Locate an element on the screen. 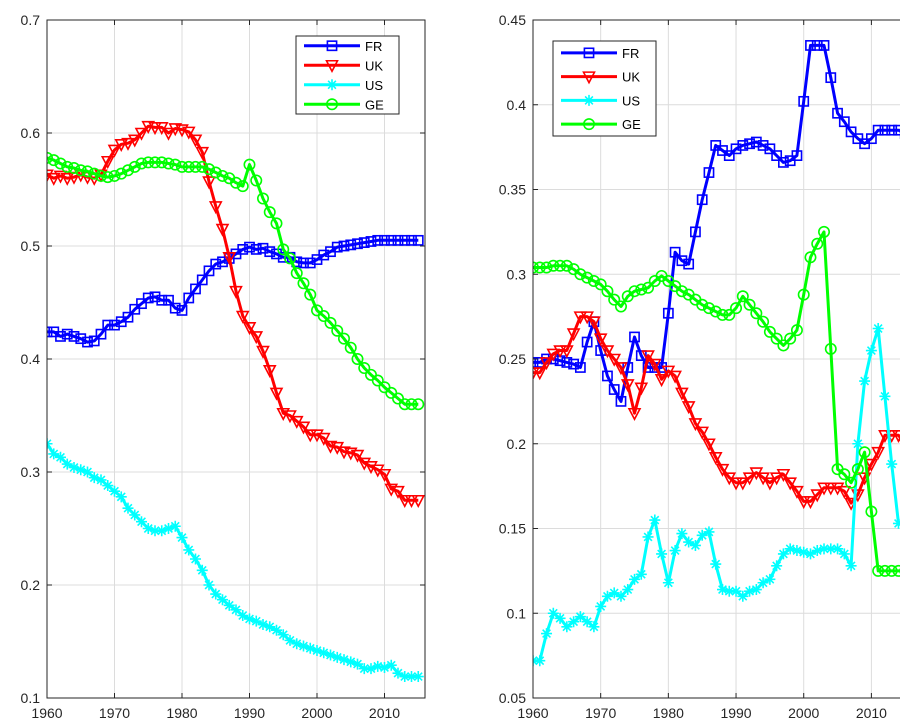 The height and width of the screenshot is (727, 900). legend-item-fr: FR is located at coordinates (600, 53).